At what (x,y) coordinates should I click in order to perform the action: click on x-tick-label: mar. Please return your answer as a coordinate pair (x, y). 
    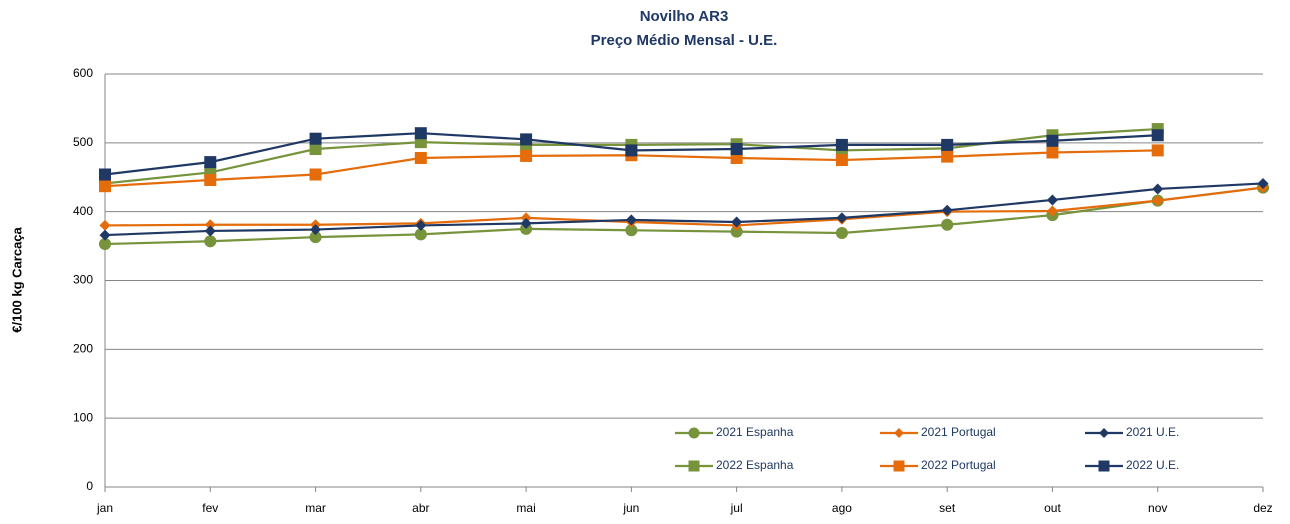
    Looking at the image, I should click on (315, 508).